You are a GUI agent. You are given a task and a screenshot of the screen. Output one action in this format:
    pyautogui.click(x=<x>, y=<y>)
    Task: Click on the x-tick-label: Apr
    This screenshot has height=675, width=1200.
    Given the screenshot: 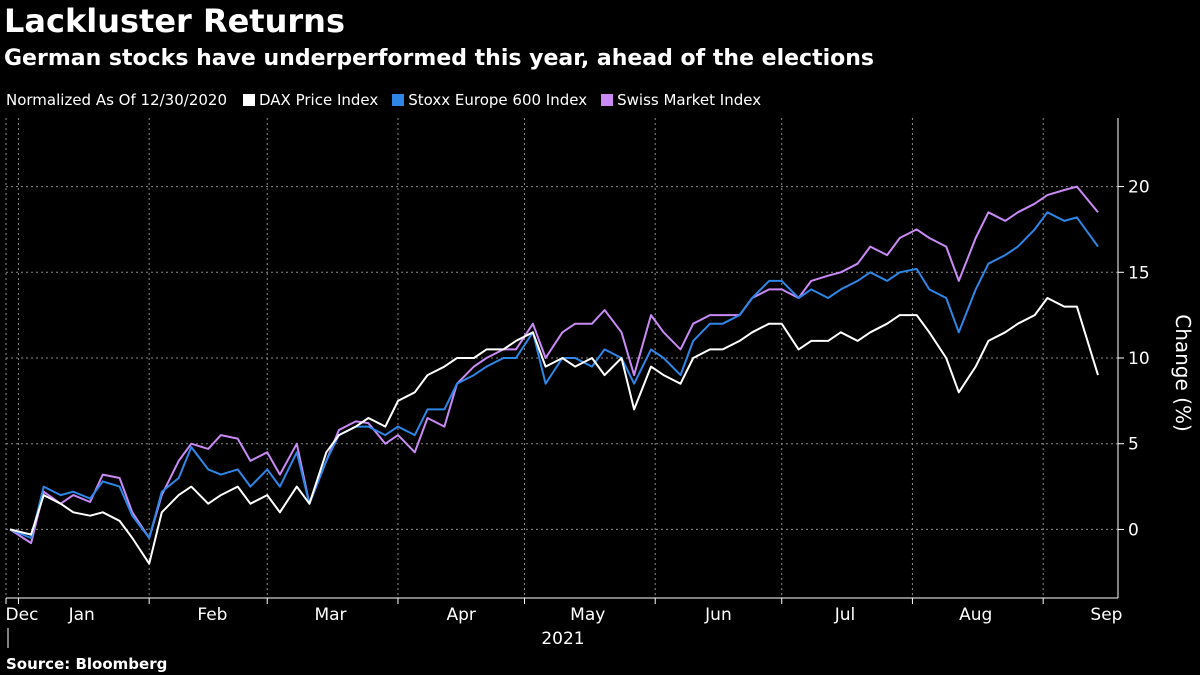 What is the action you would take?
    pyautogui.click(x=461, y=615)
    